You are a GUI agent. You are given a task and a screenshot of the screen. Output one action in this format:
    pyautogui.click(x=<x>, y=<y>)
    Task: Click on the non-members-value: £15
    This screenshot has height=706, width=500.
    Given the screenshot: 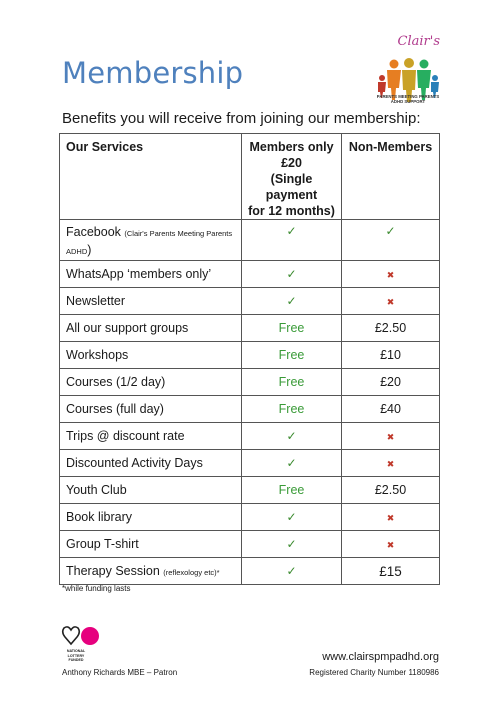 What is the action you would take?
    pyautogui.click(x=390, y=571)
    